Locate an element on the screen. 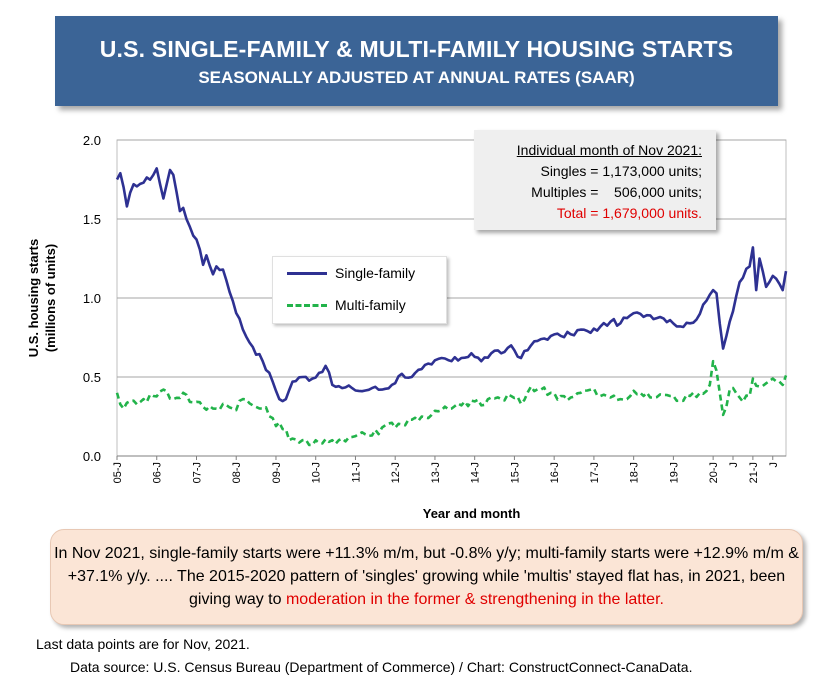 This screenshot has width=828, height=692. x-tick-label: 19-J is located at coordinates (674, 472).